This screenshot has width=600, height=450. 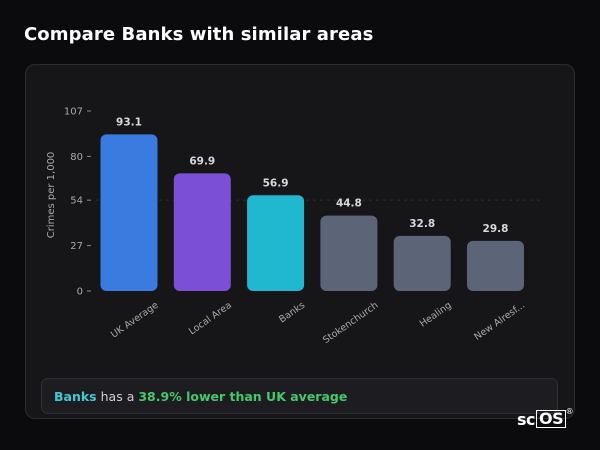 What do you see at coordinates (199, 34) in the screenshot?
I see `page-title: Compare Banks with similar areas` at bounding box center [199, 34].